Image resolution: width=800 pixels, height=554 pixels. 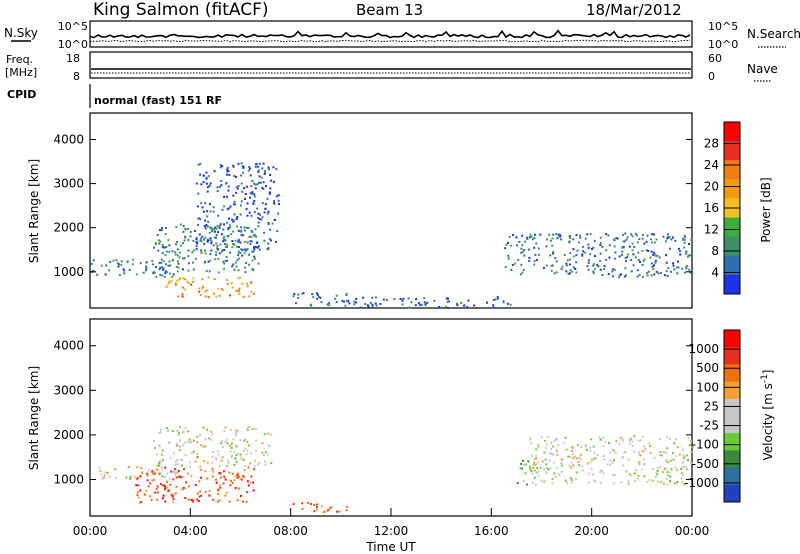 I want to click on colorbar-tick-label: 12, so click(x=711, y=230).